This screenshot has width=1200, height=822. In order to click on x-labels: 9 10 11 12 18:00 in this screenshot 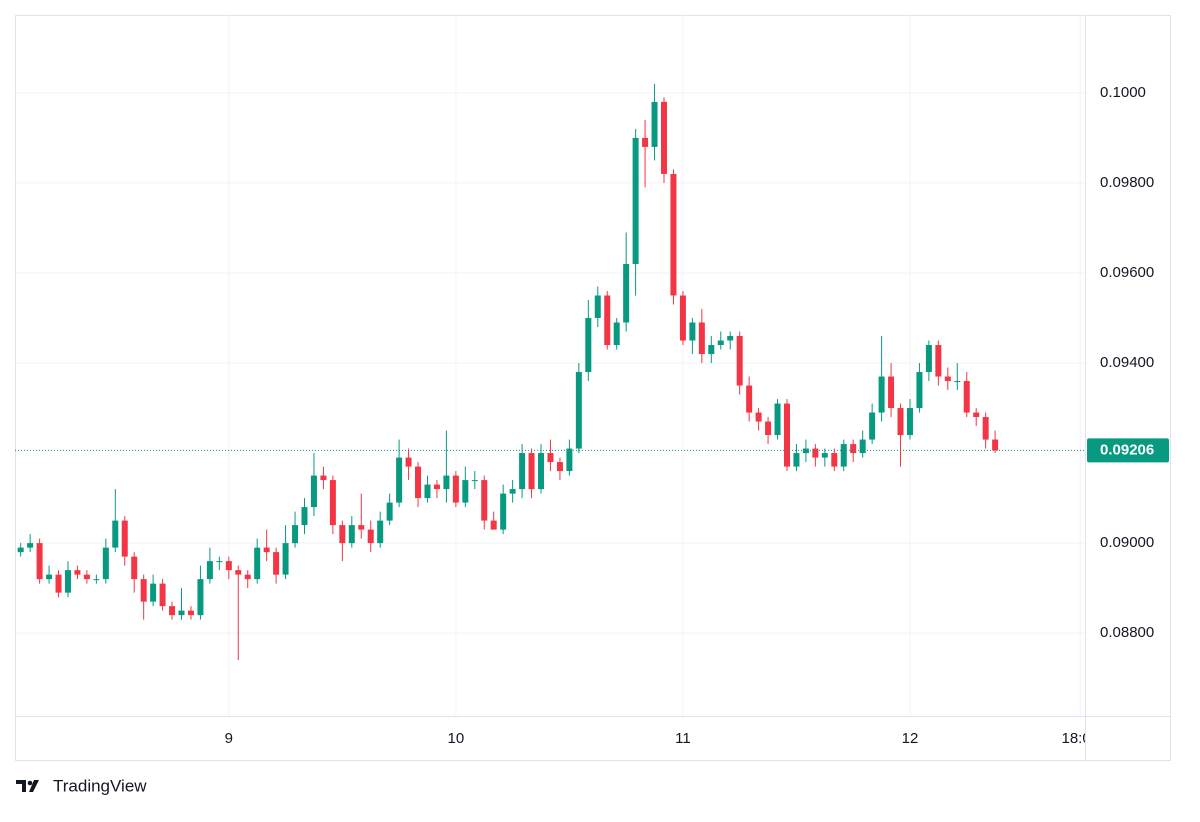, I will do `click(662, 738)`.